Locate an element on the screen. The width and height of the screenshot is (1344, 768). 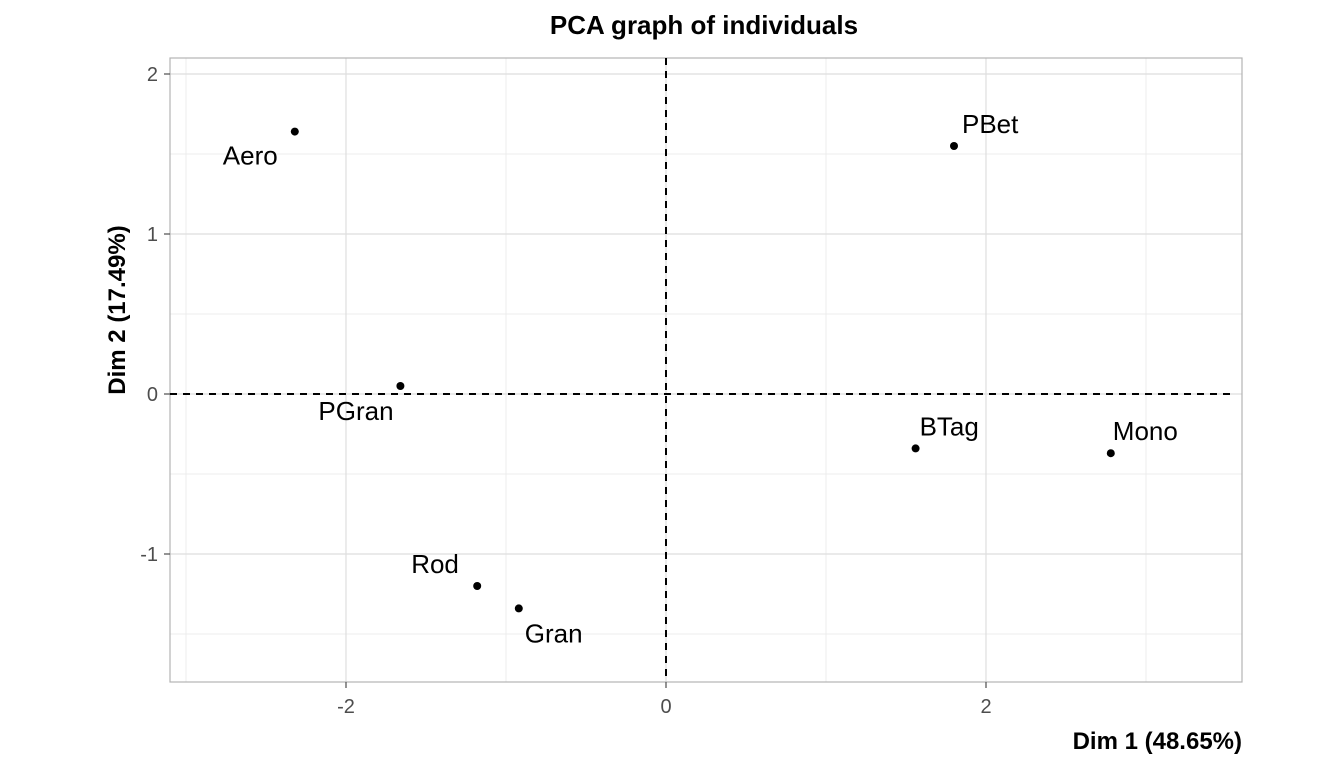
point-aero is located at coordinates (294, 131).